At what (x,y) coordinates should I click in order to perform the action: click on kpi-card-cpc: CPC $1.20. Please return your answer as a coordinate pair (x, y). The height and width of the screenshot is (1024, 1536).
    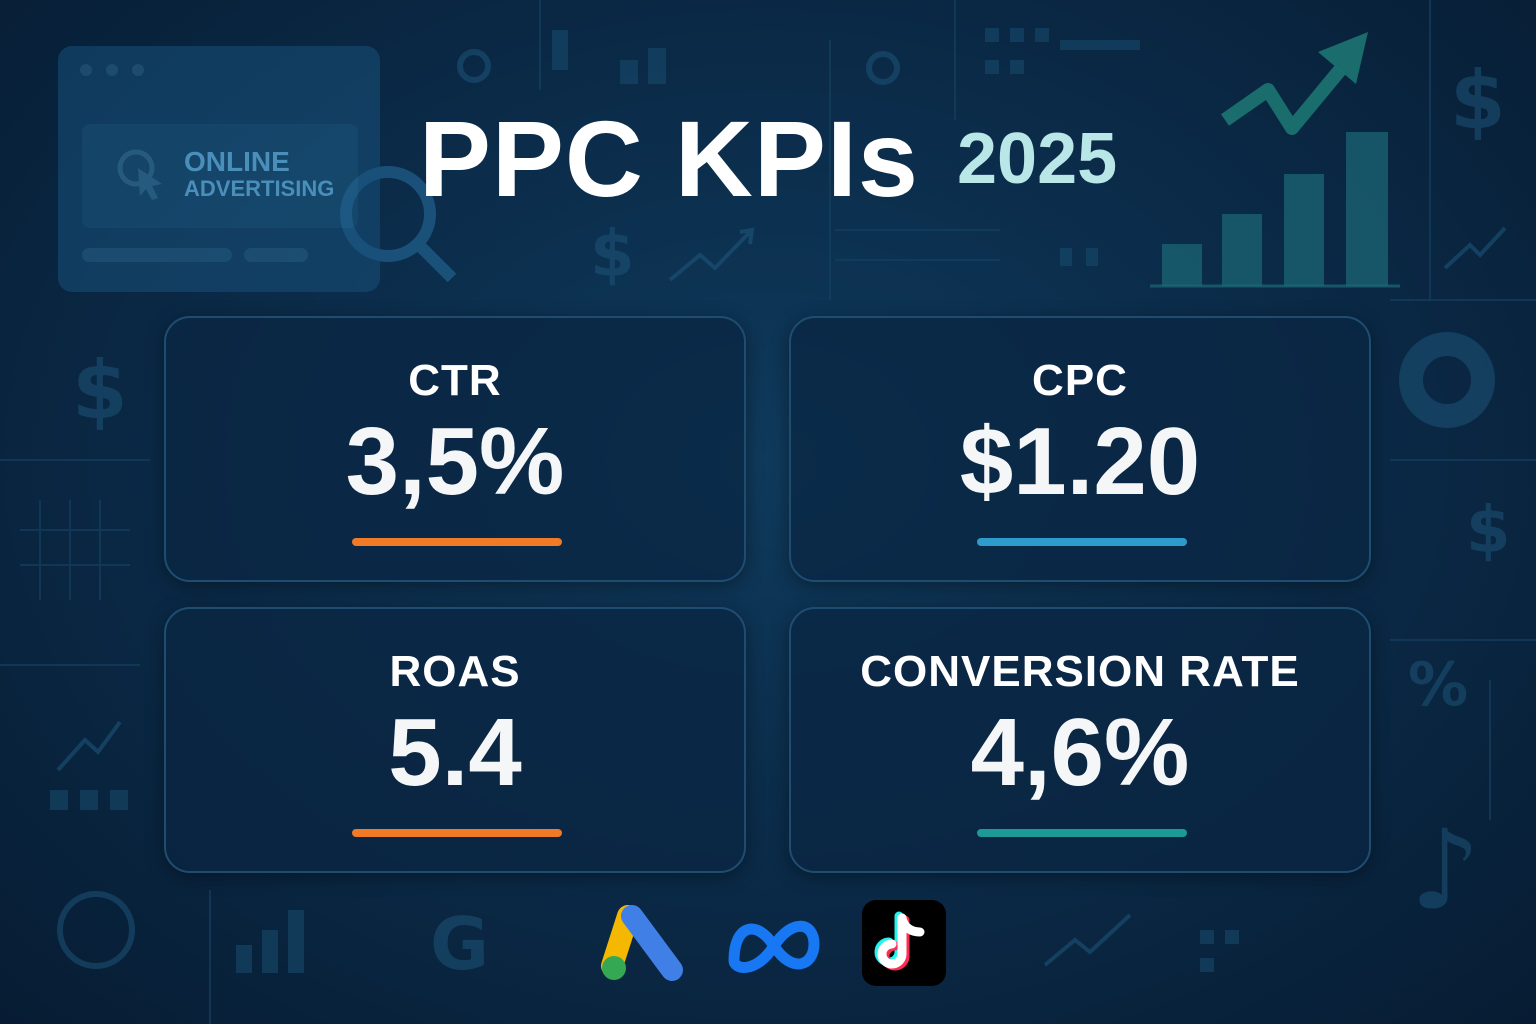
    Looking at the image, I should click on (1080, 449).